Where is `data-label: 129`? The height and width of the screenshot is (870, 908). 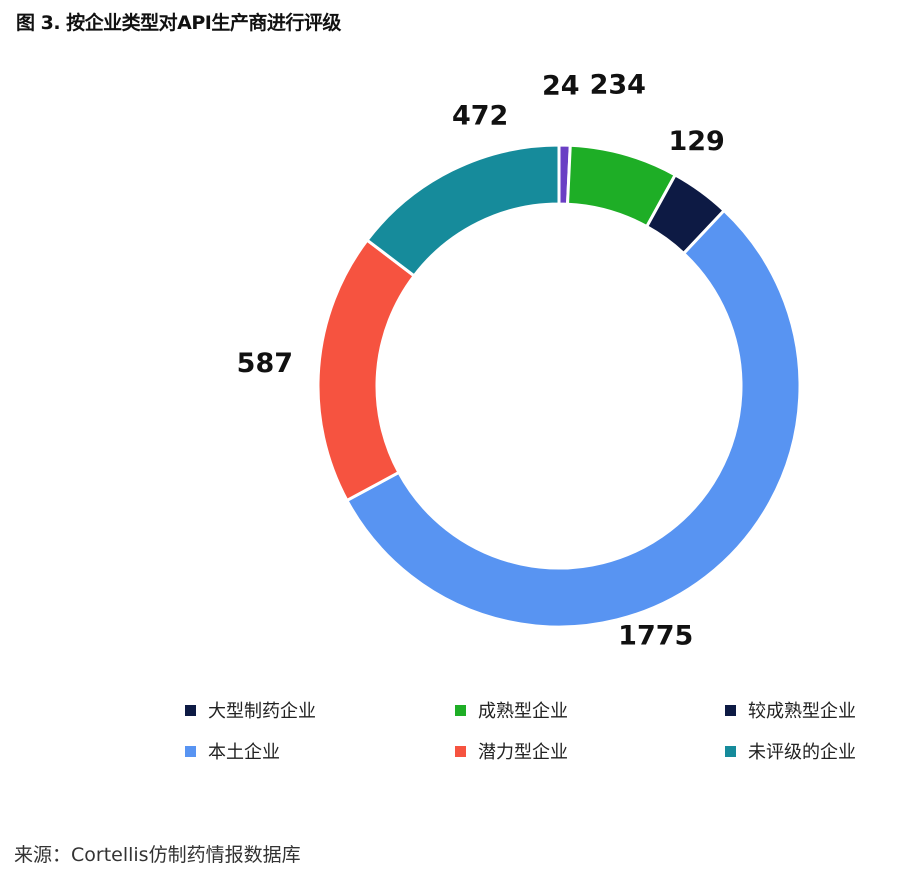 data-label: 129 is located at coordinates (696, 141).